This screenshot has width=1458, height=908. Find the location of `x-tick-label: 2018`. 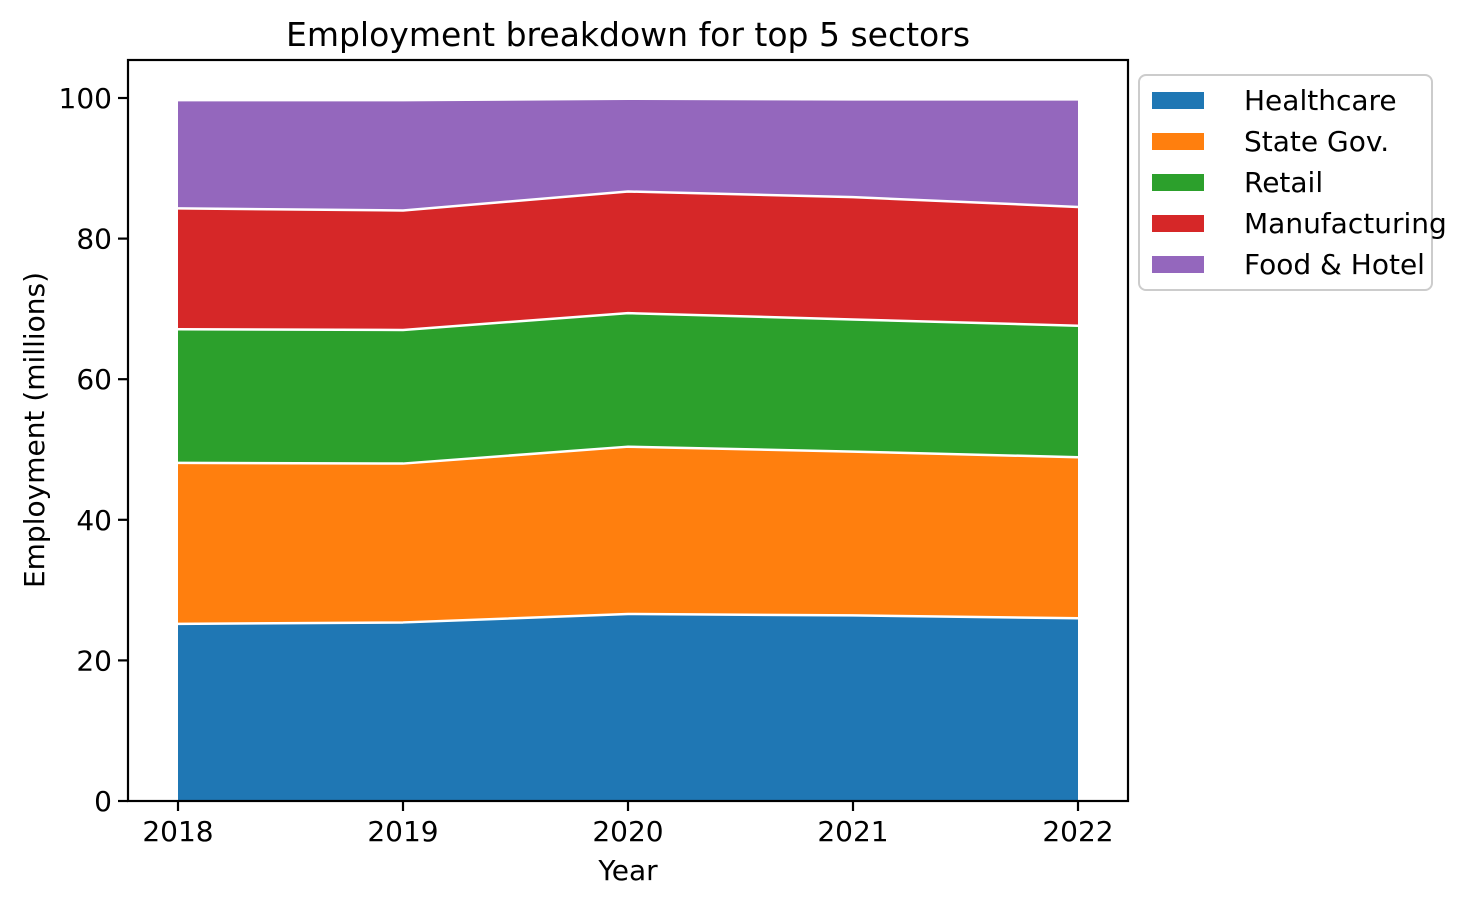

x-tick-label: 2018 is located at coordinates (177, 831).